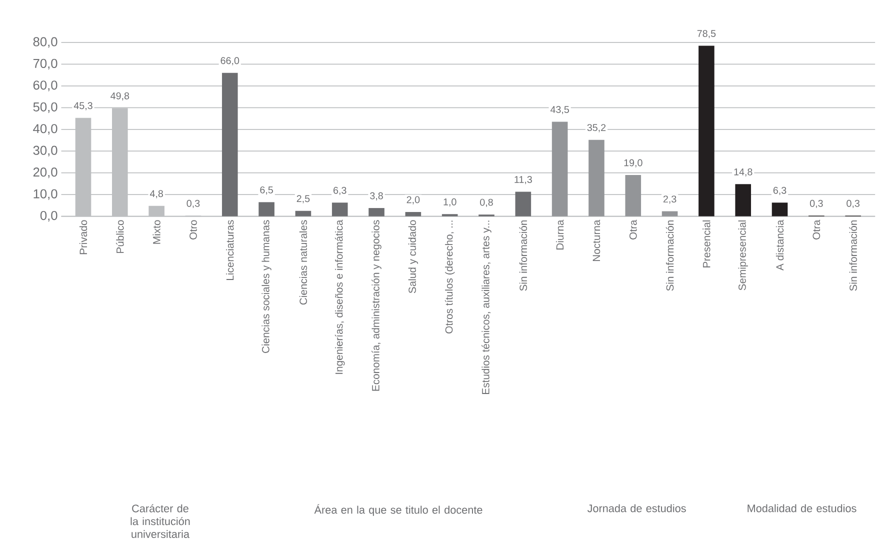 This screenshot has height=551, width=889. Describe the element at coordinates (559, 110) in the screenshot. I see `data-label: 43,5` at that location.